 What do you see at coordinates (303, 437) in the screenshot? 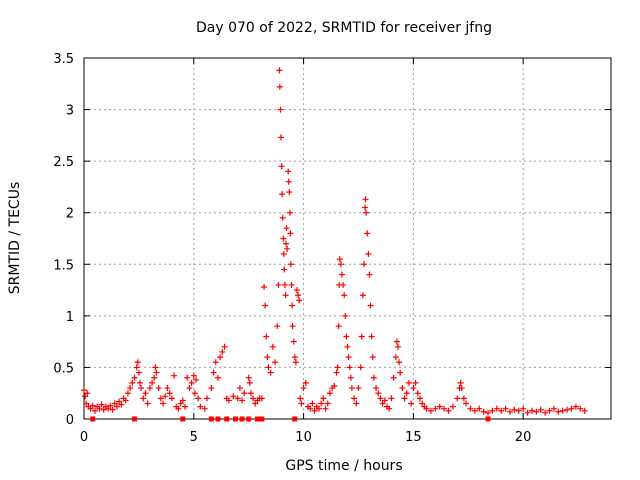
I see `x-tick-label: 10` at bounding box center [303, 437].